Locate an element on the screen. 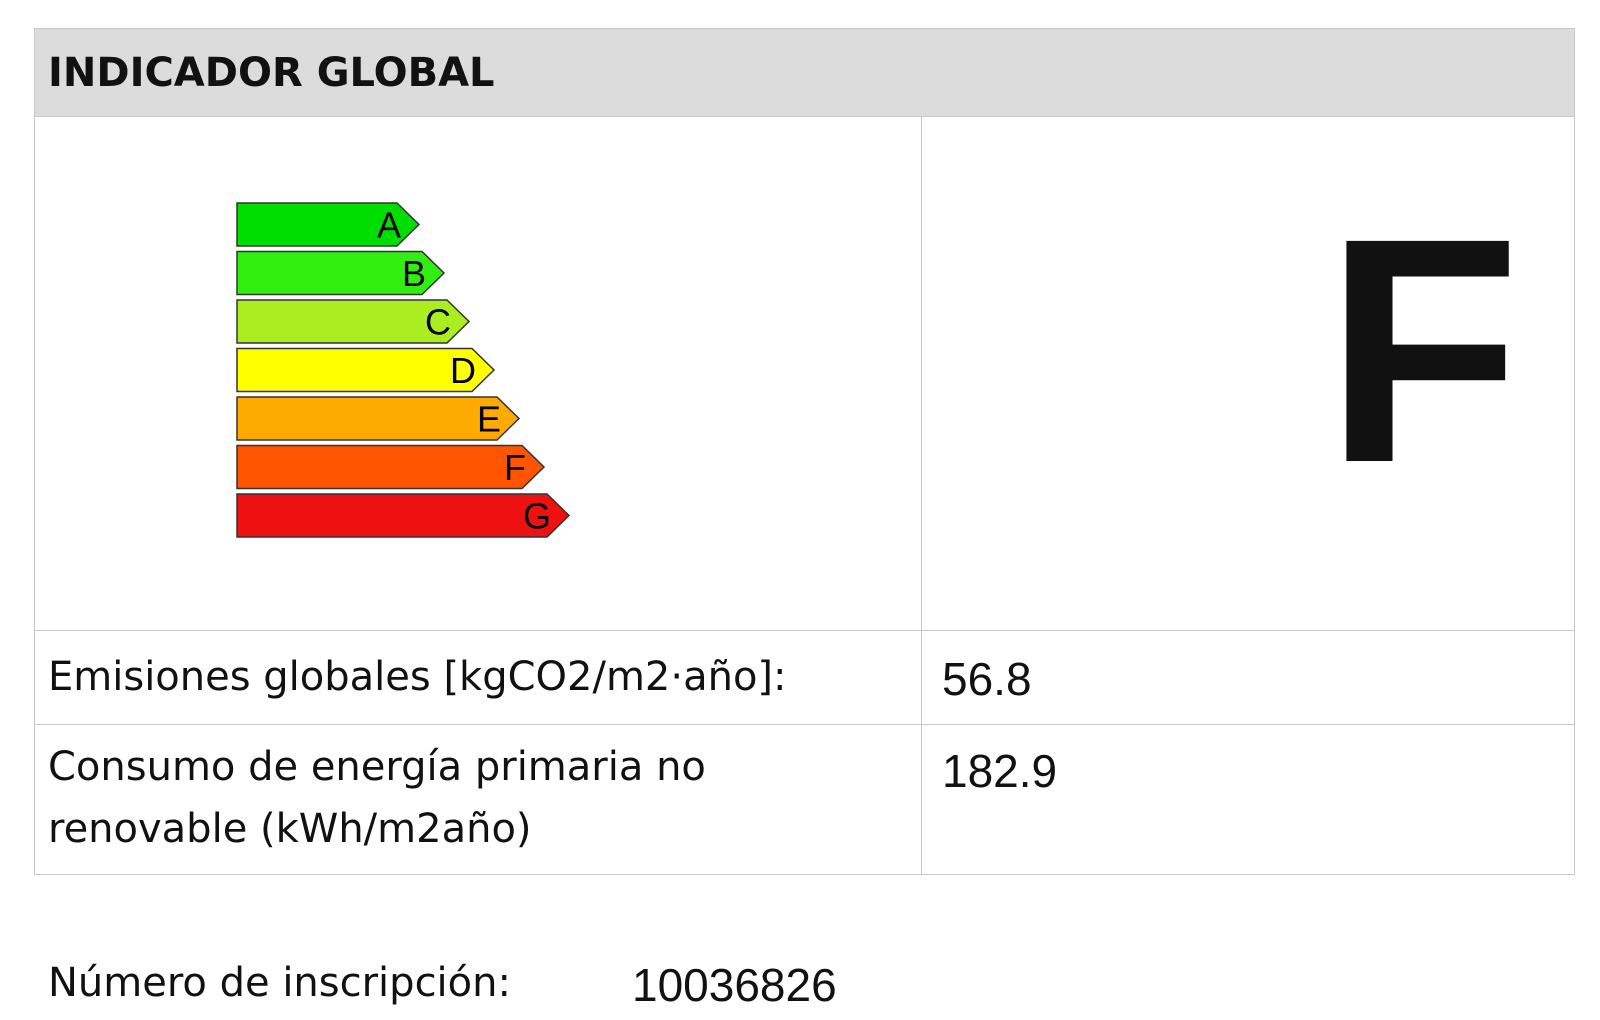 This screenshot has height=1020, width=1600. row-1-value: 56.8 is located at coordinates (987, 679).